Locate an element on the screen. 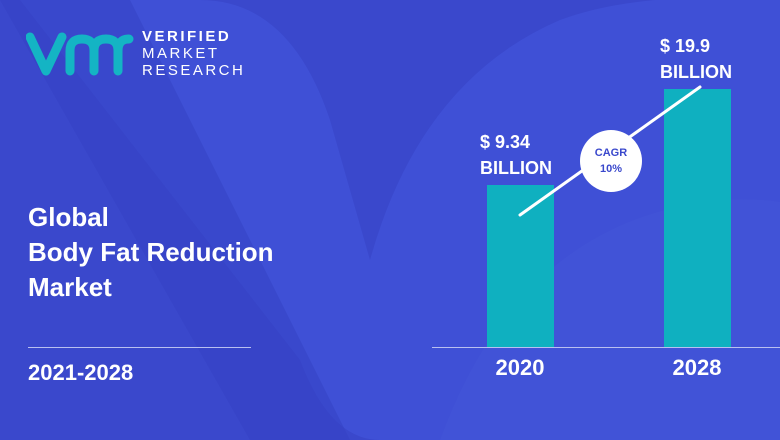 This screenshot has height=440, width=780. cagr-badge: CAGR 10% is located at coordinates (611, 161).